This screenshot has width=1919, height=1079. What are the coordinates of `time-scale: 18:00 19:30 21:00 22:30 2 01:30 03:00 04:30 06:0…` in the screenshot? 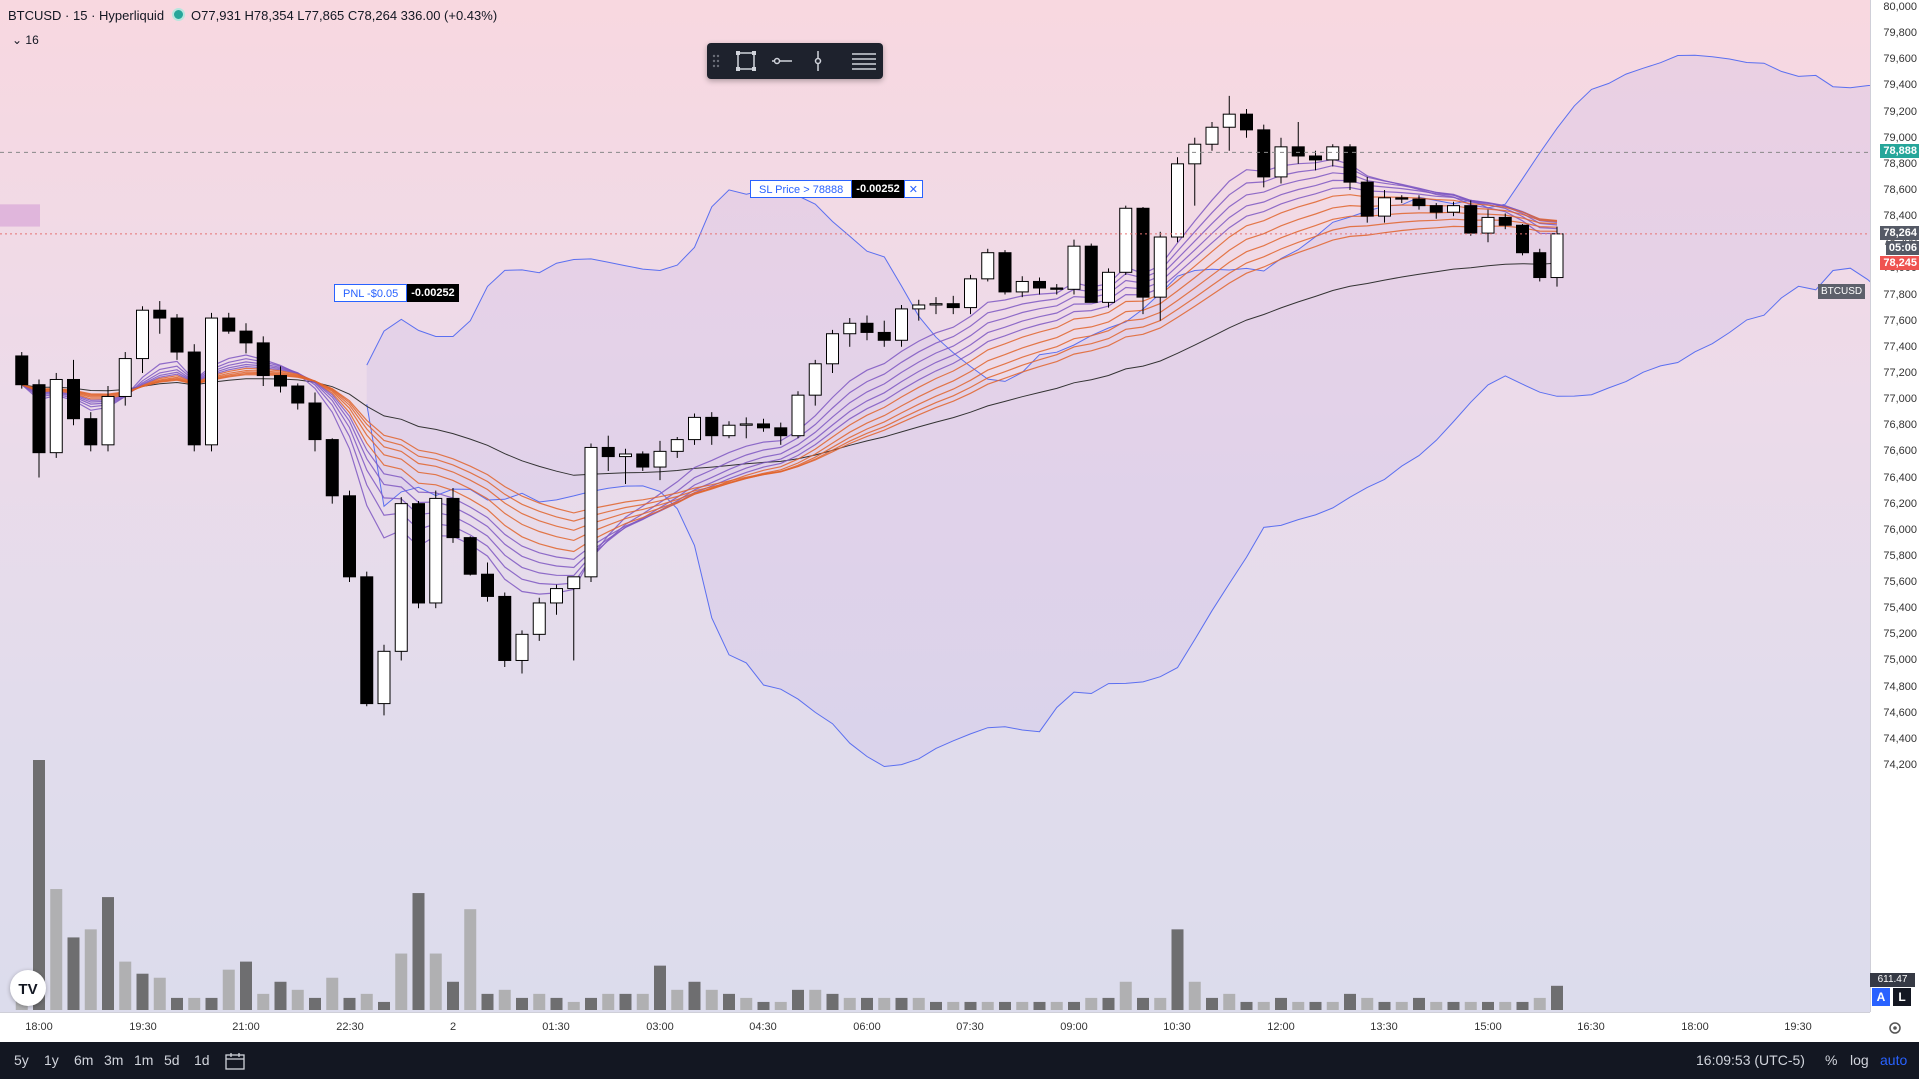 It's located at (950, 1027).